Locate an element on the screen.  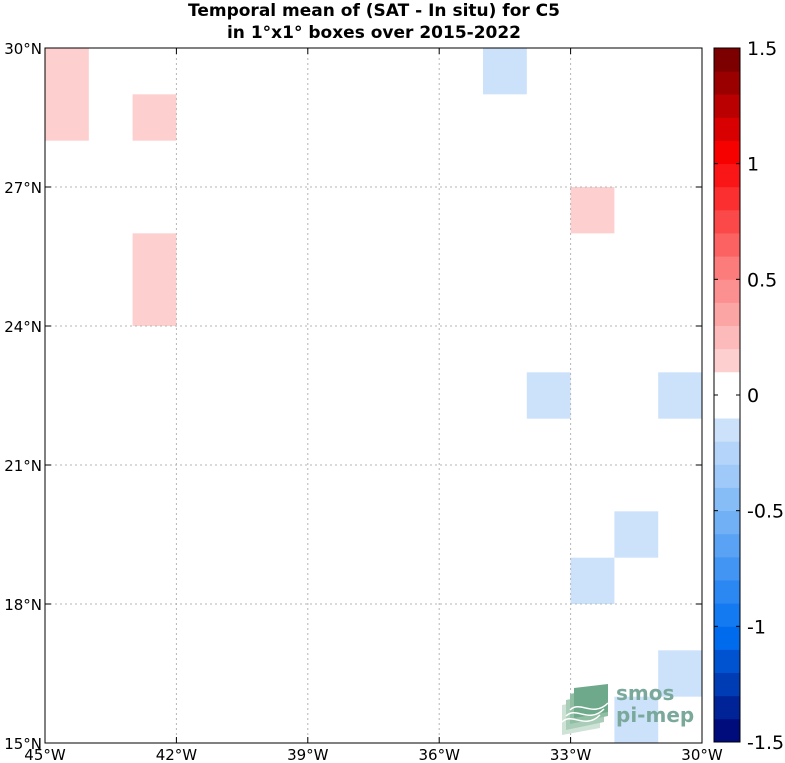
x-tick-label: 42°W is located at coordinates (177, 754).